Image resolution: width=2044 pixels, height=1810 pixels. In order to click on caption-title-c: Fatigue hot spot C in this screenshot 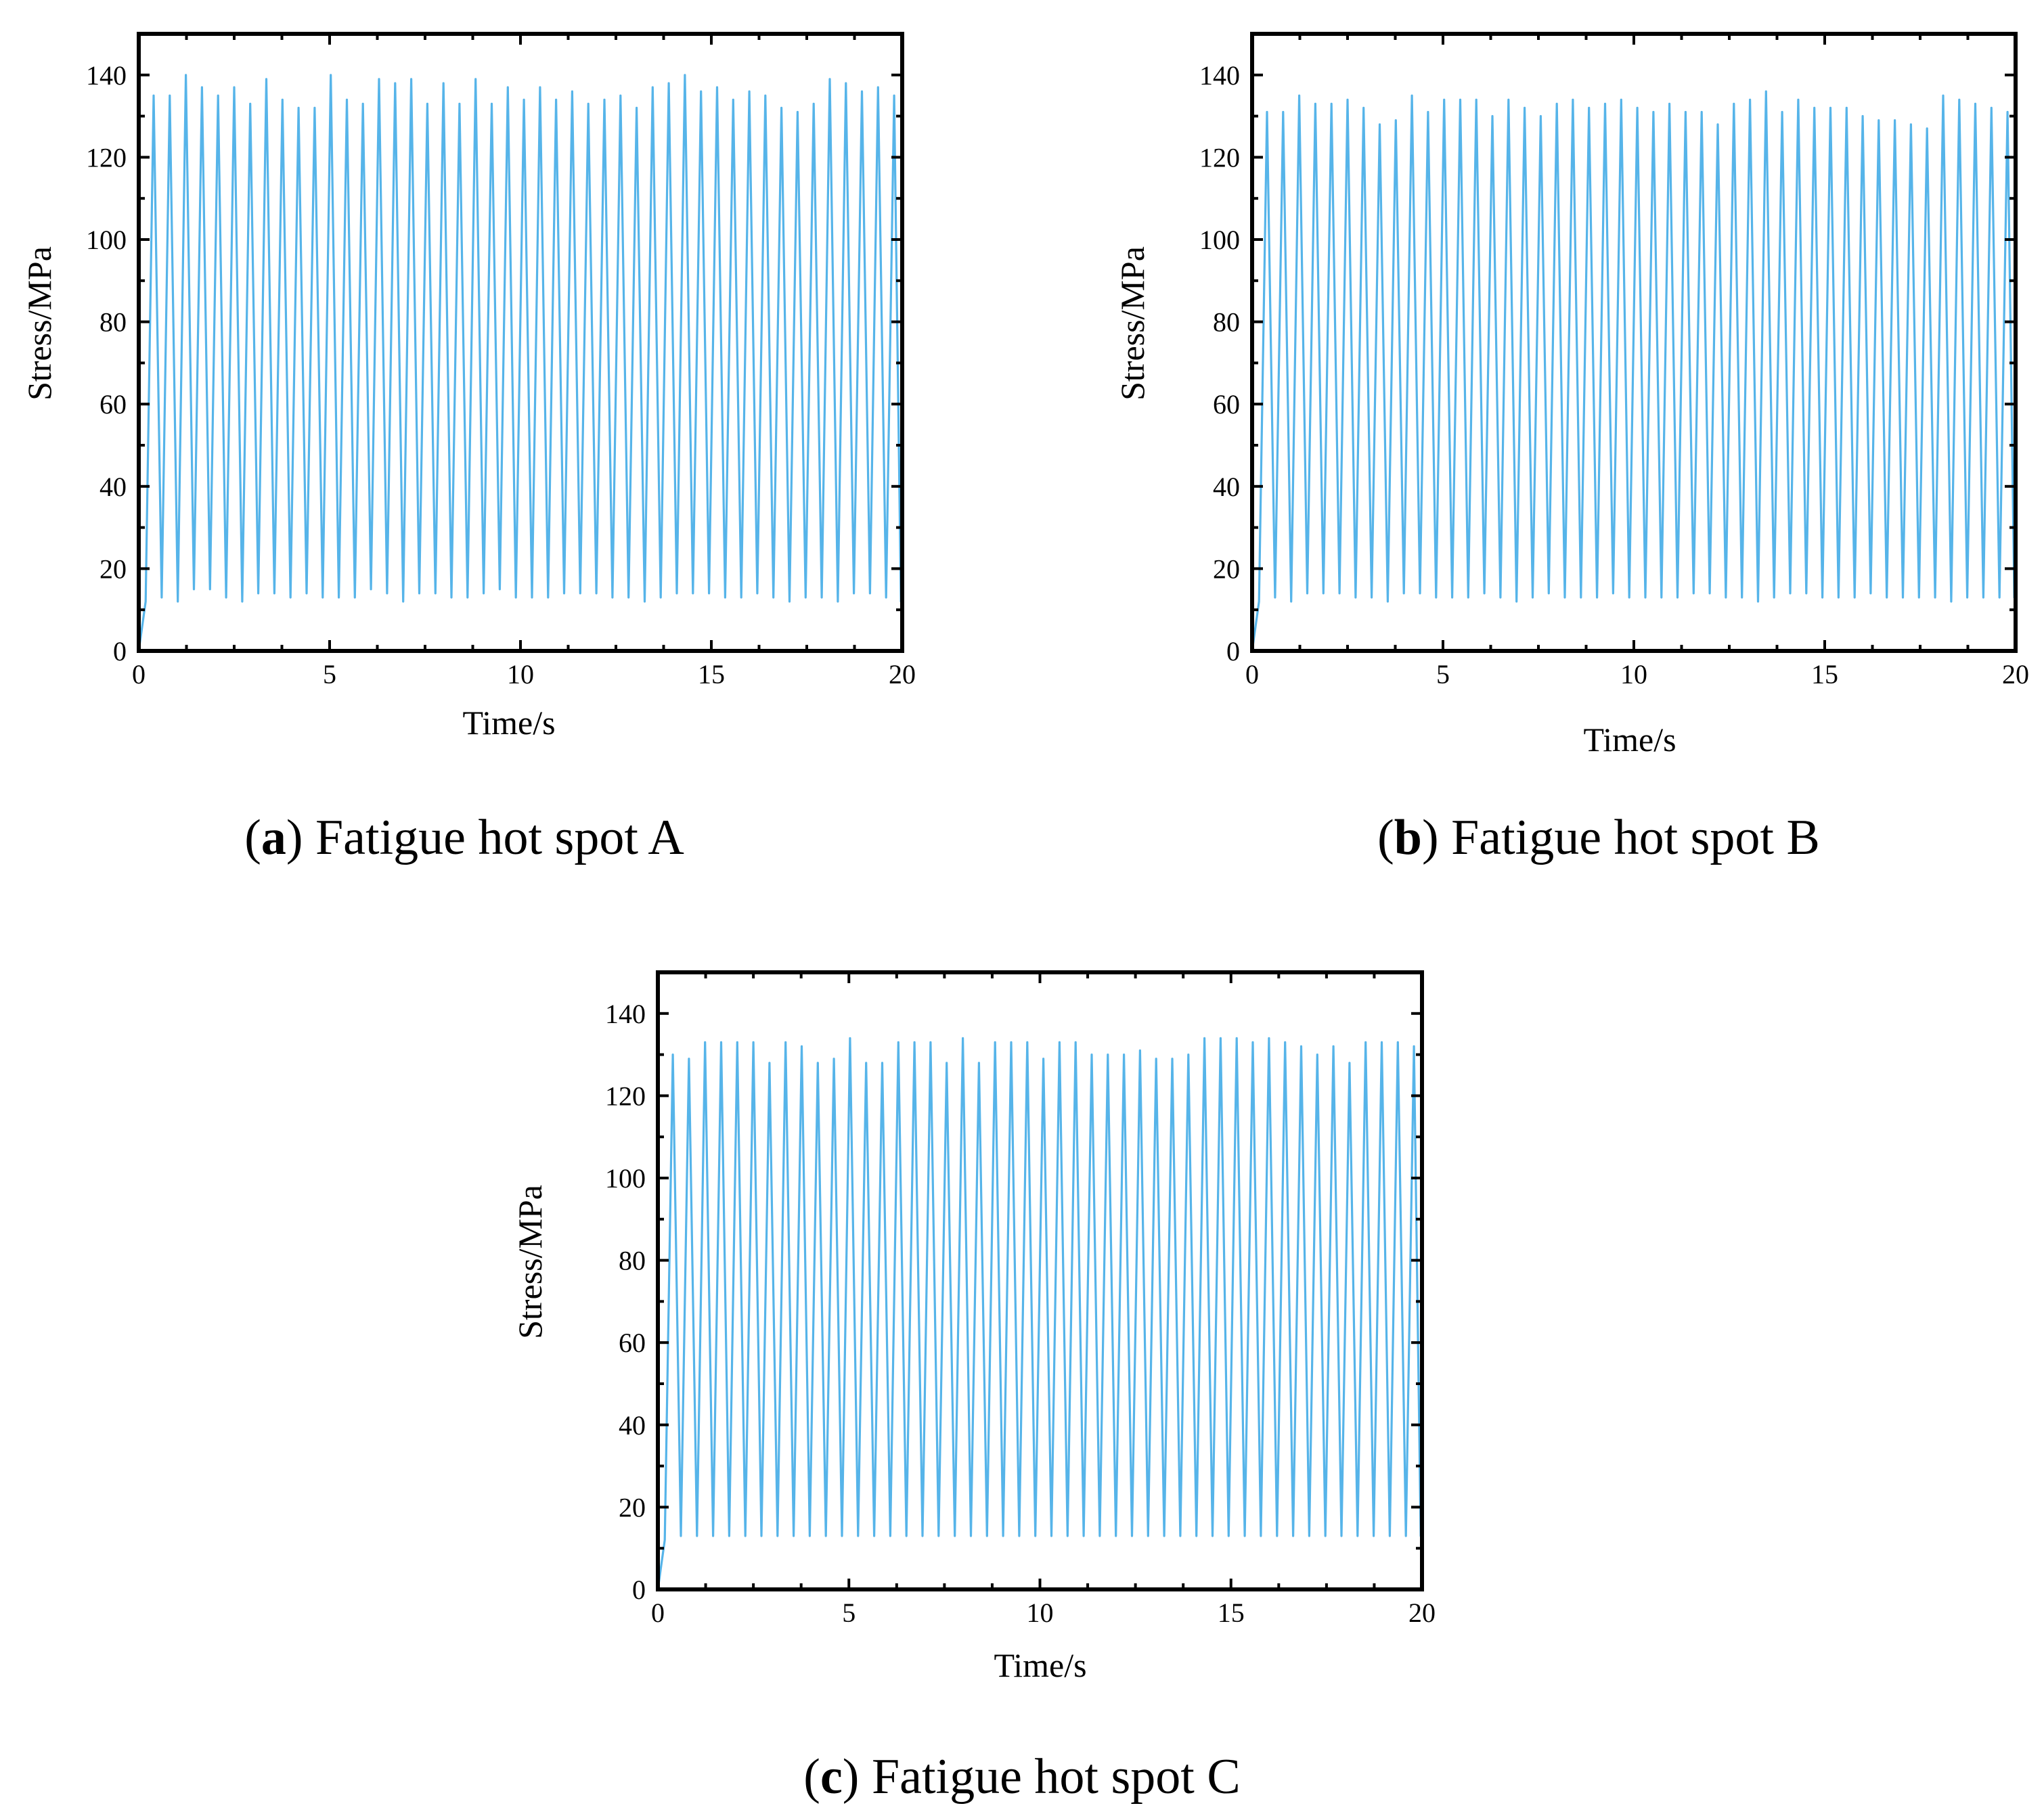, I will do `click(1056, 1777)`.